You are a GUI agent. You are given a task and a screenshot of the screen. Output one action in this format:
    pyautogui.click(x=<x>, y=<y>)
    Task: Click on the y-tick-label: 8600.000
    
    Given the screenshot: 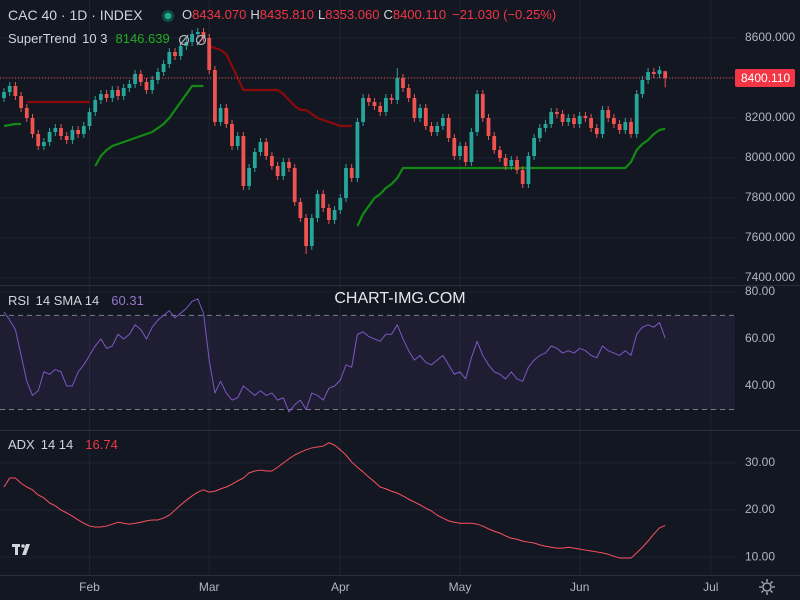 What is the action you would take?
    pyautogui.click(x=770, y=37)
    